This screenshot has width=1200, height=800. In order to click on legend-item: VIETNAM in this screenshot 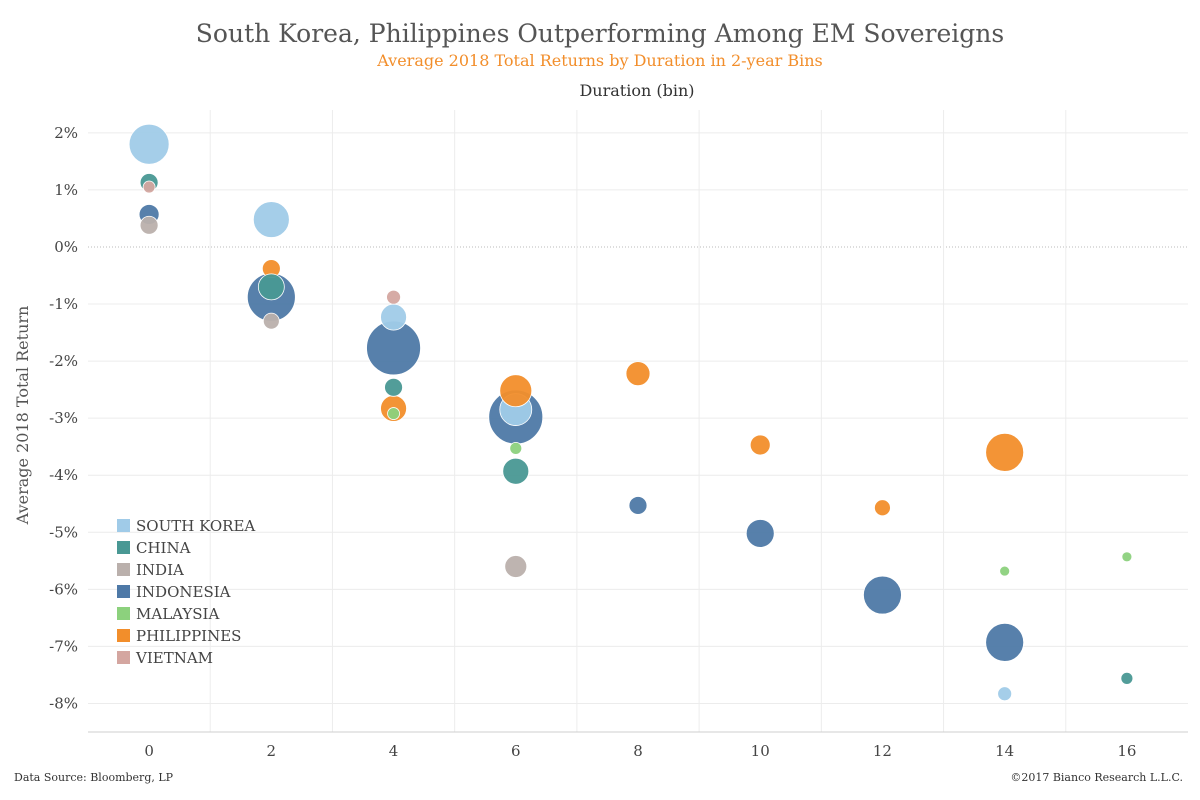, I will do `click(165, 658)`.